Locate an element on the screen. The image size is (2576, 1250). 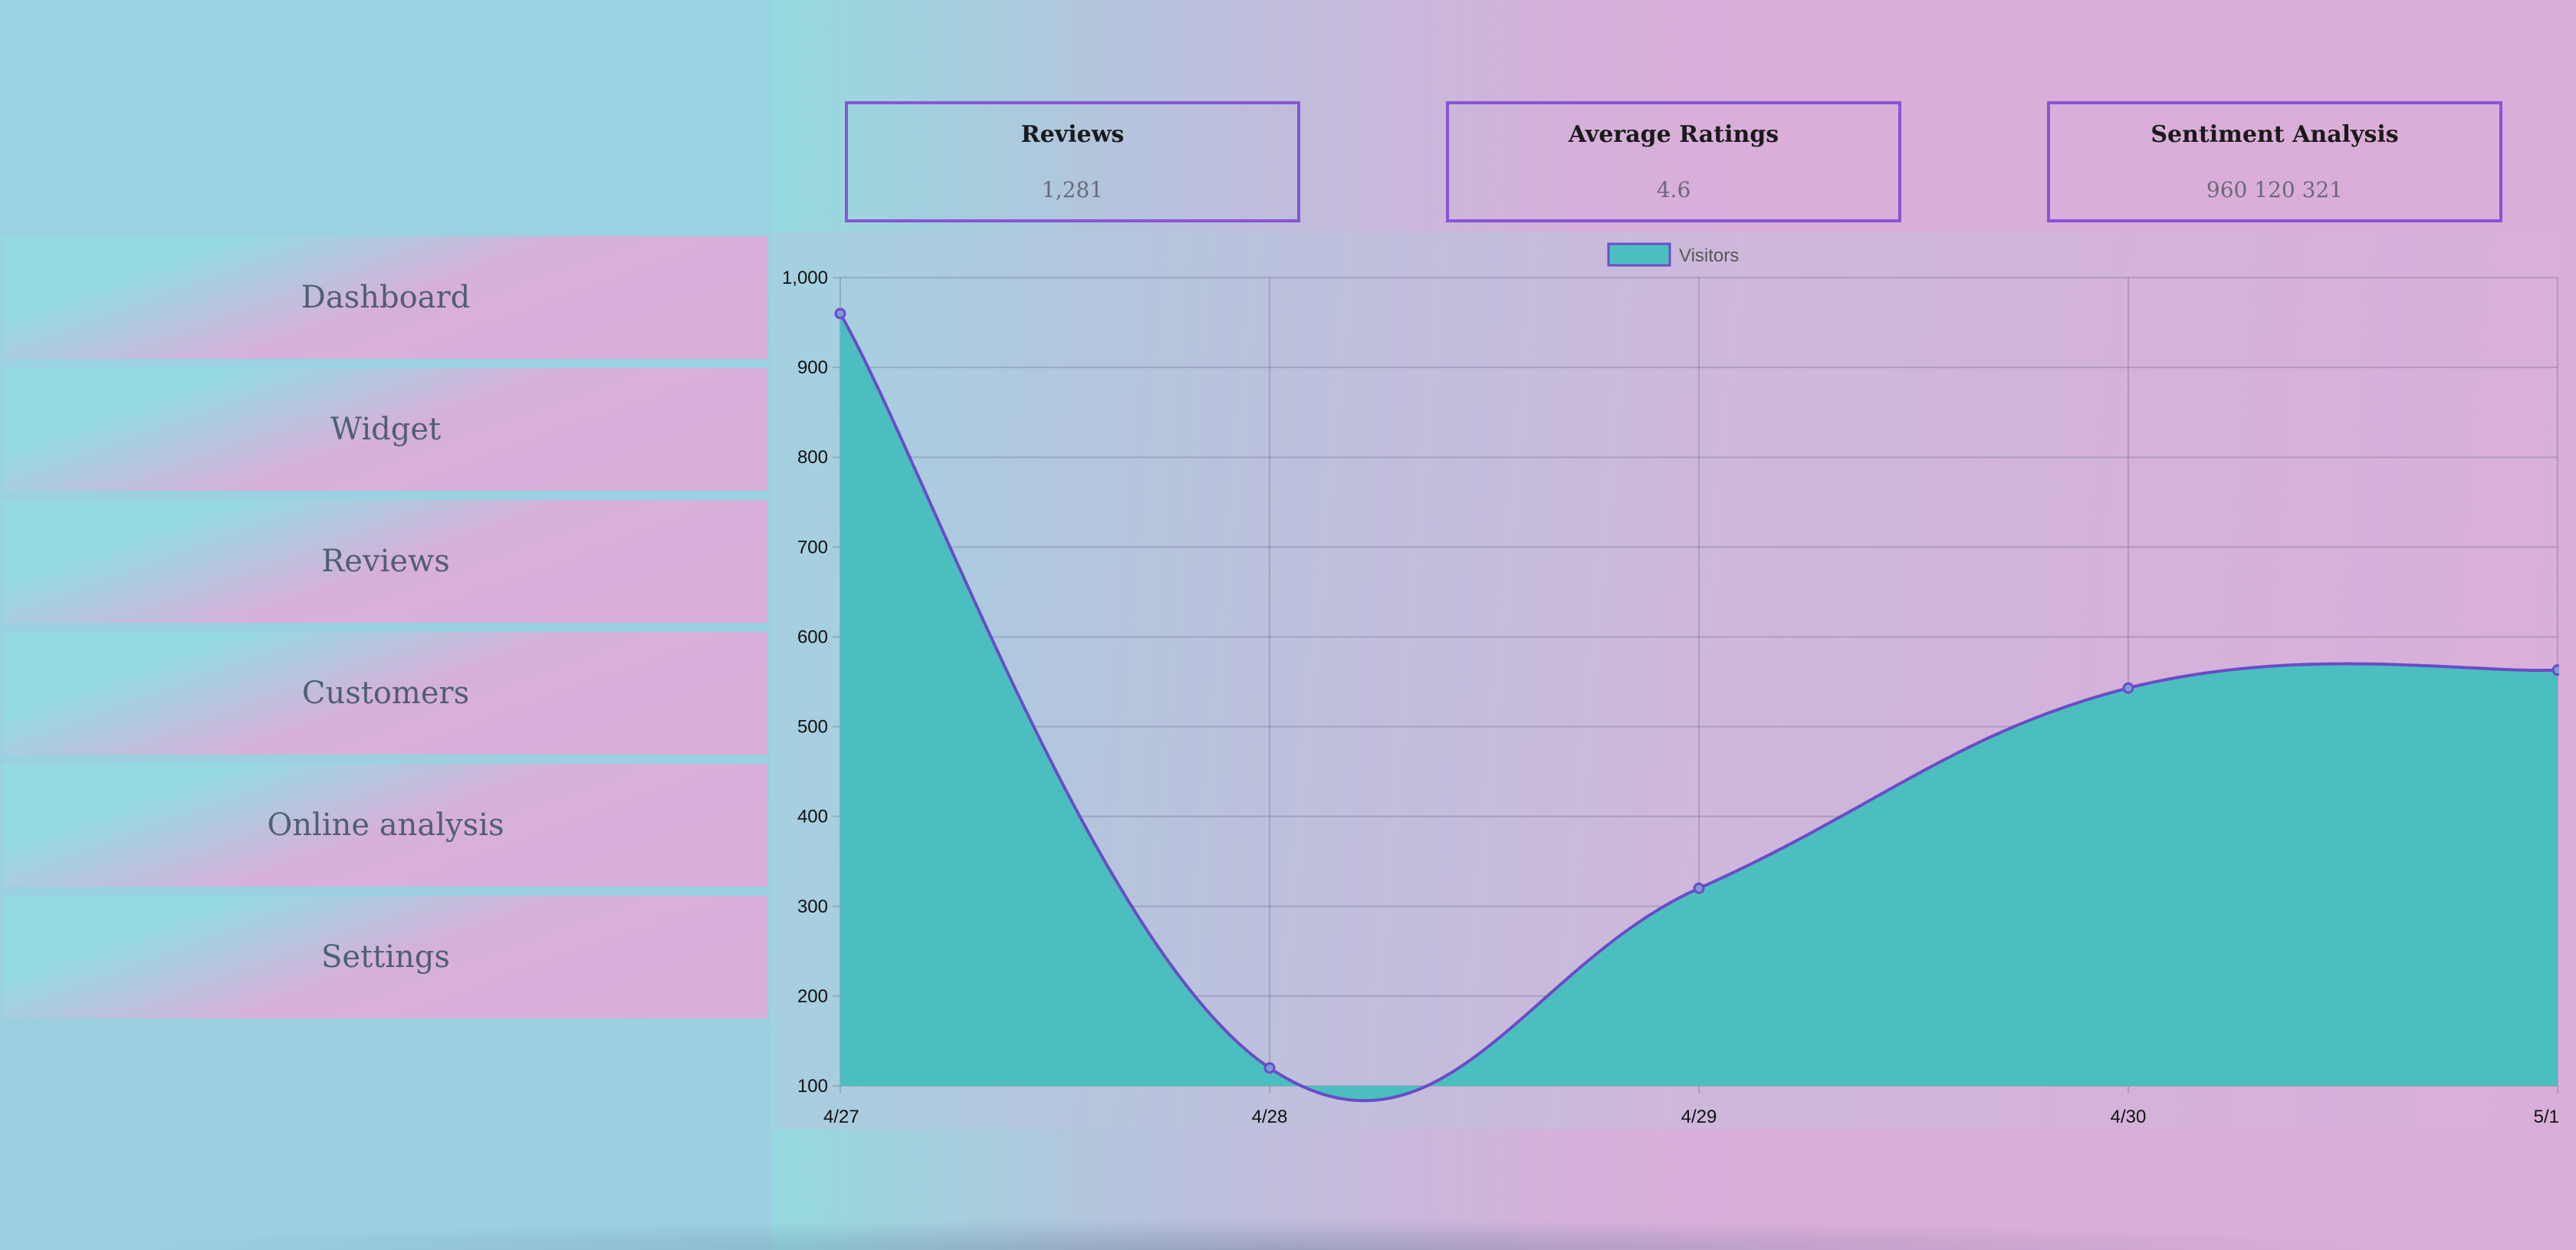
y-tick-label: 100 is located at coordinates (813, 1086).